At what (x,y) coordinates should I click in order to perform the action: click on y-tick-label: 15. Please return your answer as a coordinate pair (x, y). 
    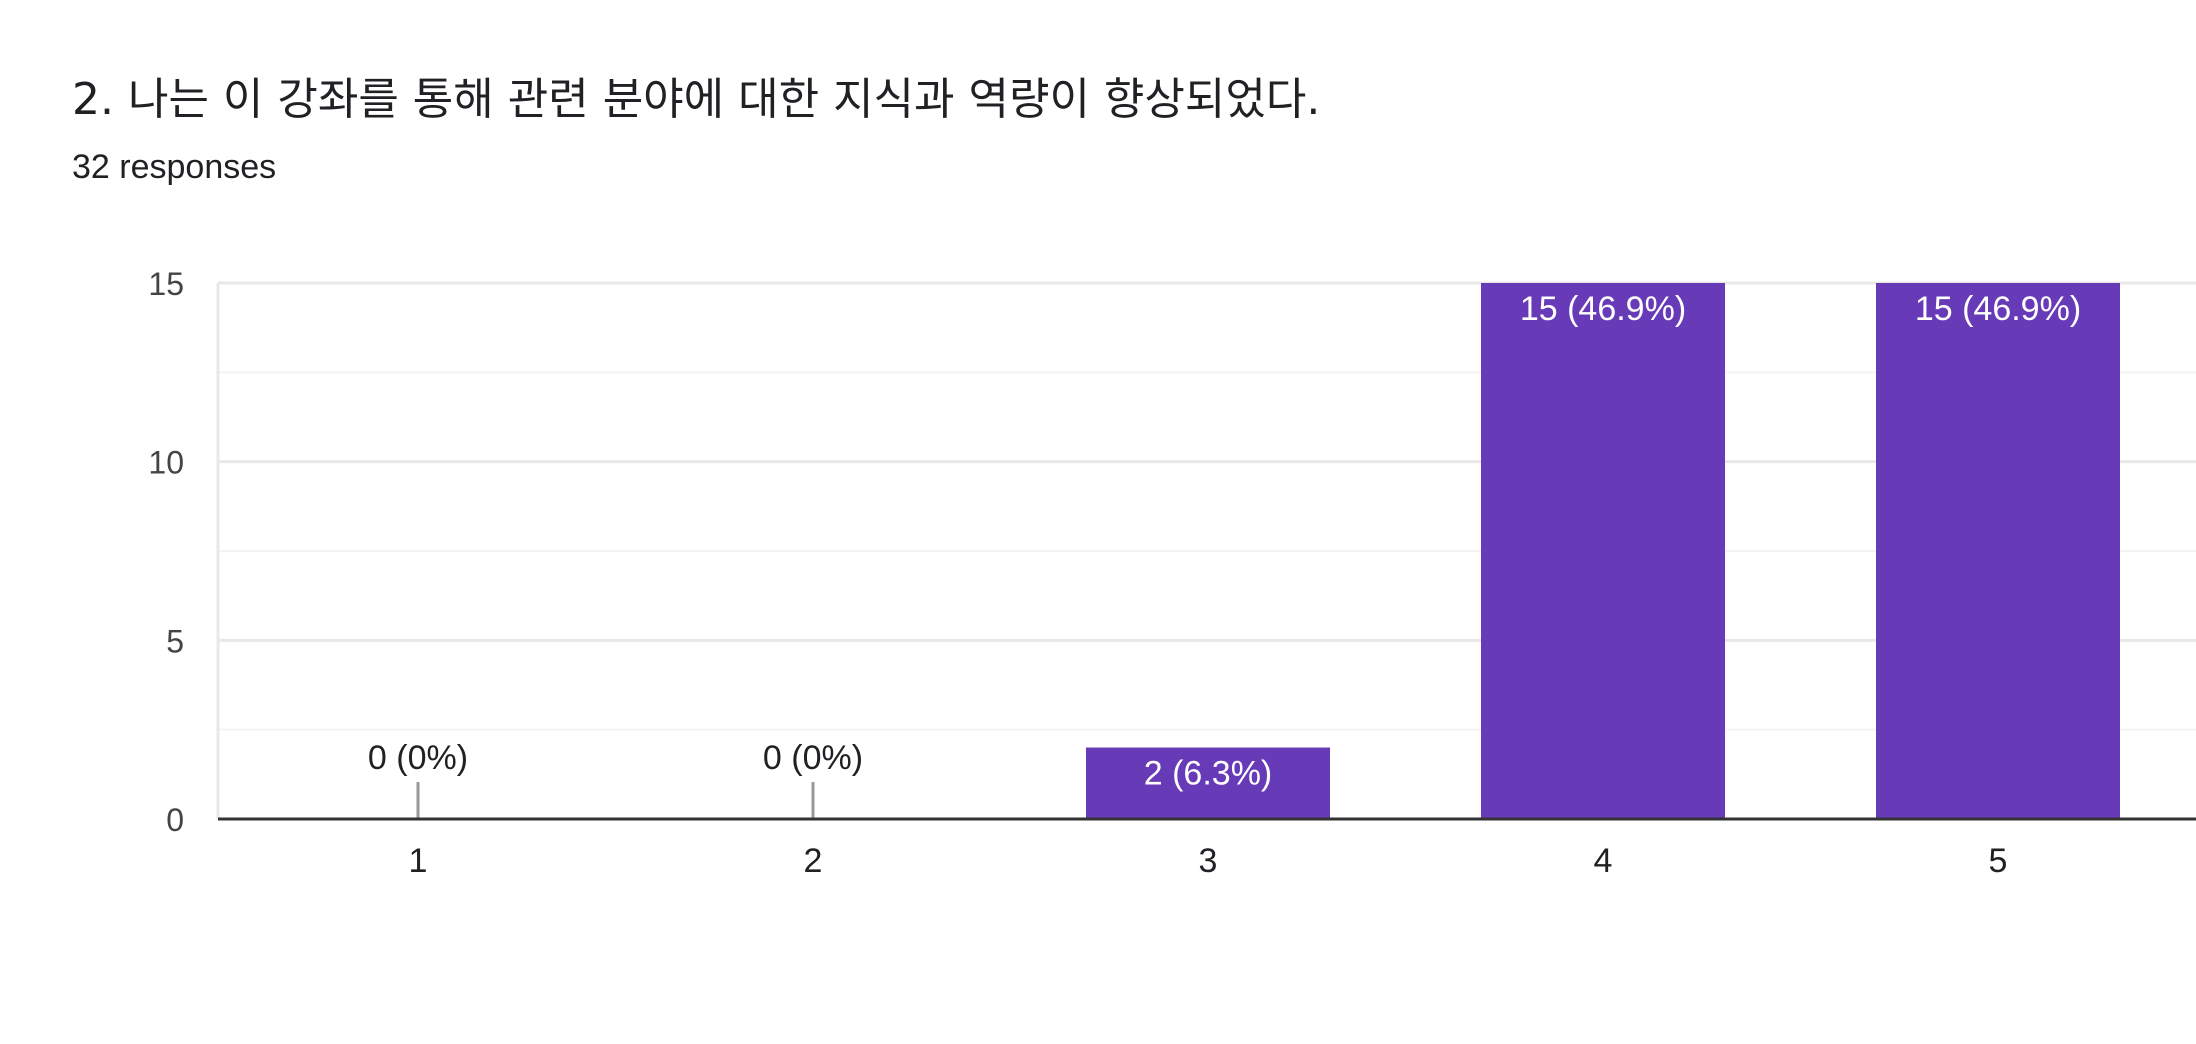
    Looking at the image, I should click on (166, 284).